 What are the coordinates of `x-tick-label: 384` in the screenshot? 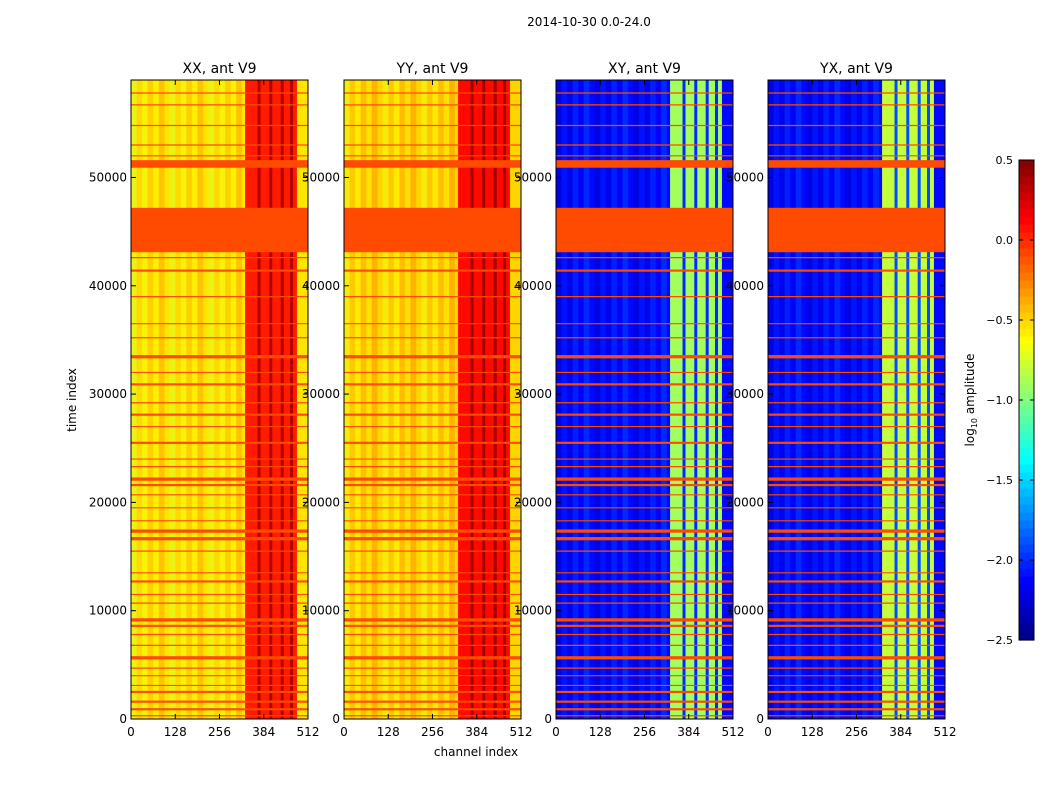 It's located at (900, 732).